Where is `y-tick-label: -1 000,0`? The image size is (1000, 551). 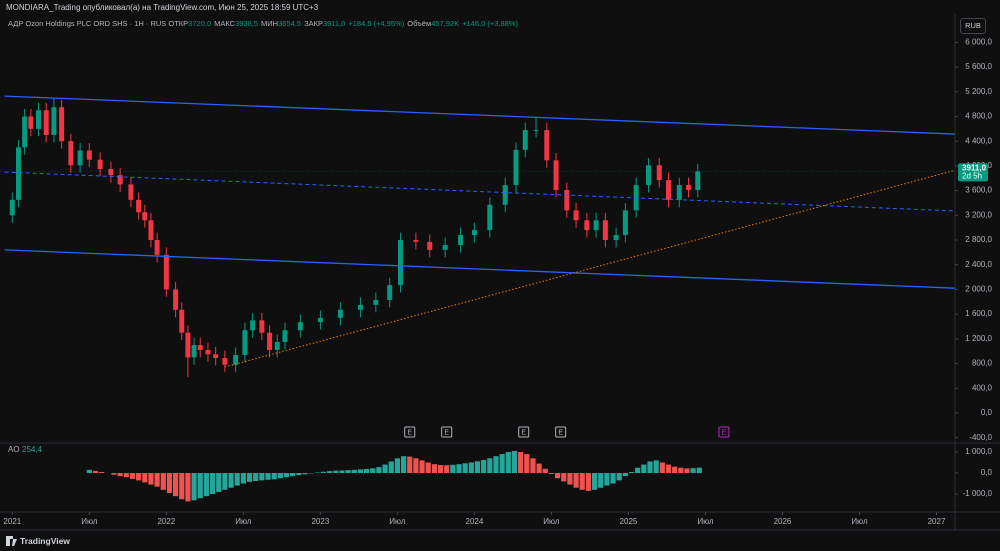 y-tick-label: -1 000,0 is located at coordinates (978, 493).